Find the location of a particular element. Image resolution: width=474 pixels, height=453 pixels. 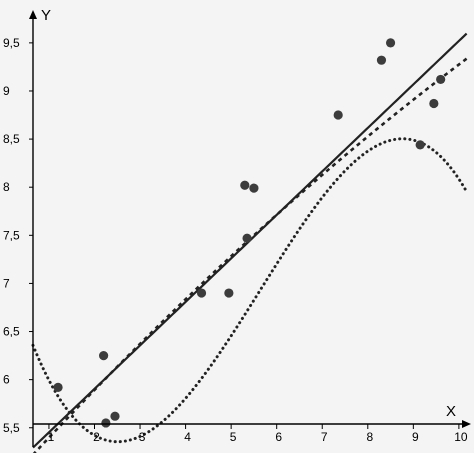

y-tick-label: 8 is located at coordinates (6, 187).